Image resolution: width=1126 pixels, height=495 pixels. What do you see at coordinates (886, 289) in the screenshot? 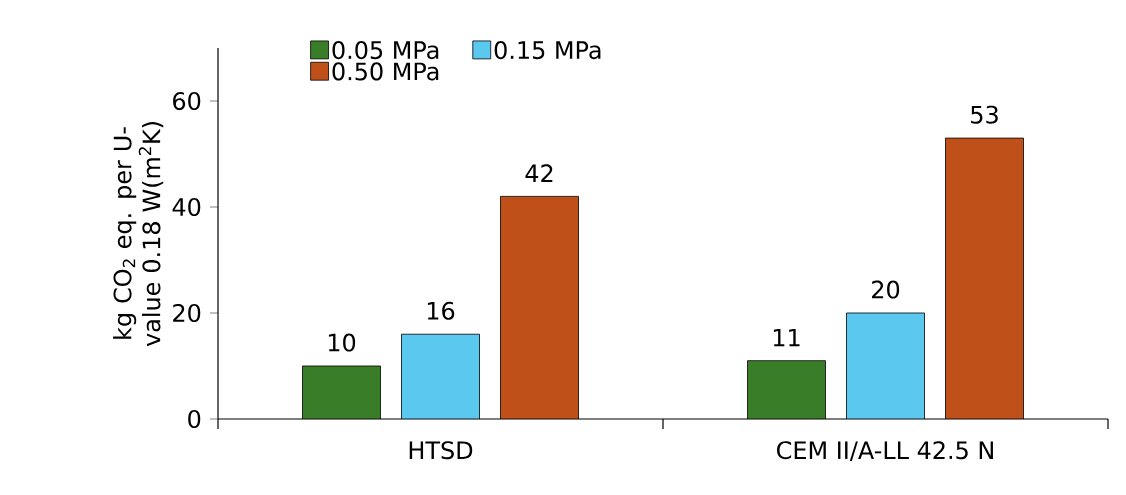
I see `data-label: 20` at bounding box center [886, 289].